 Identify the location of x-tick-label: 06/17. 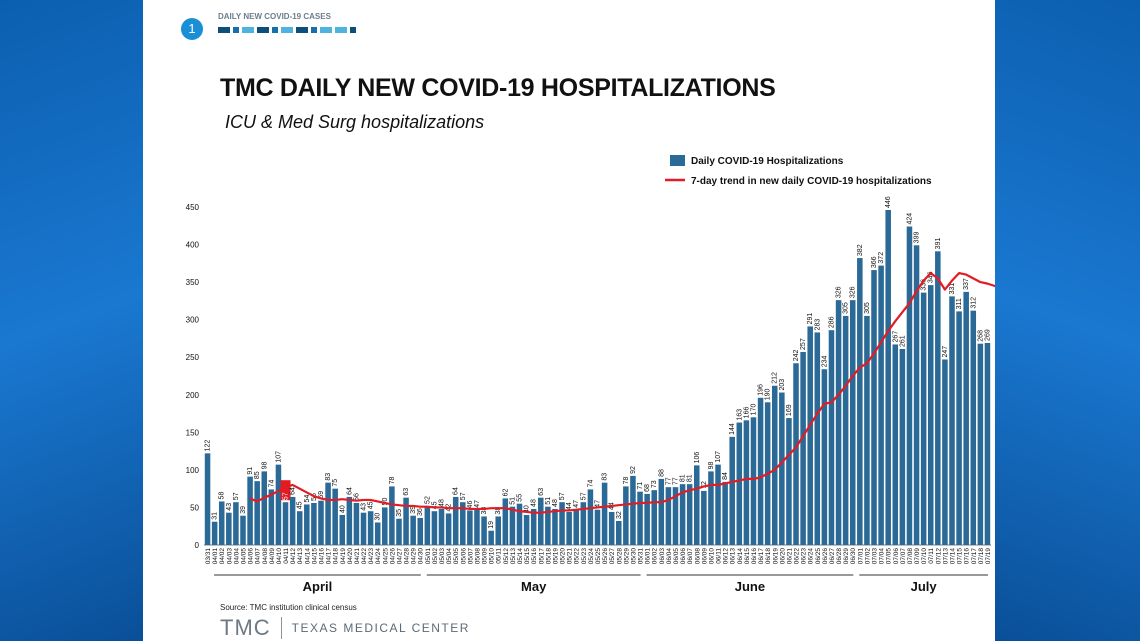
(761, 556).